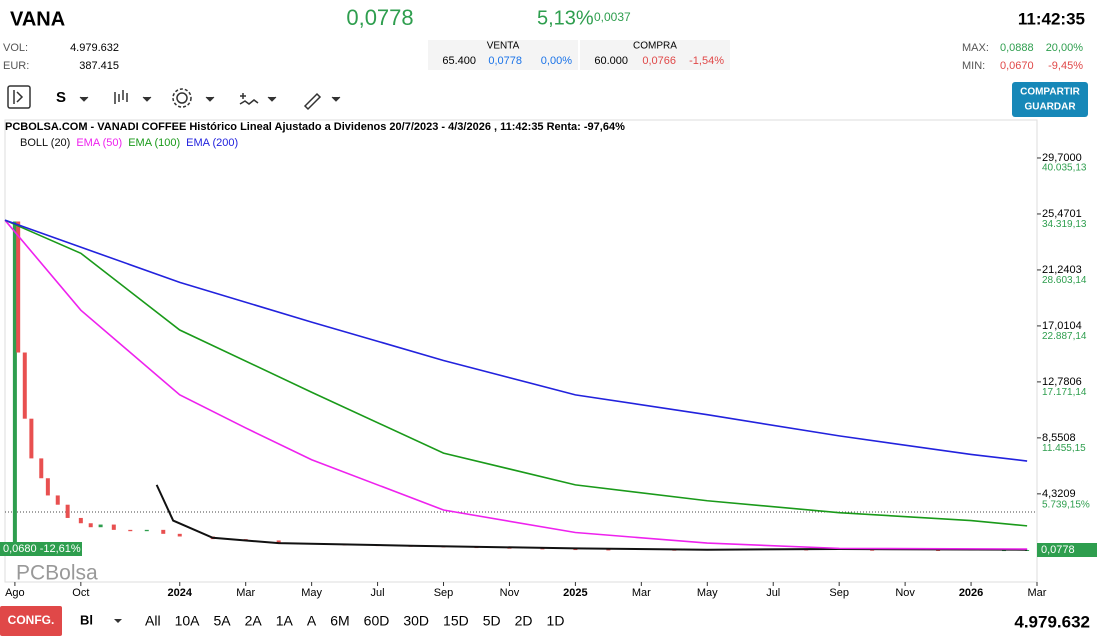 The width and height of the screenshot is (1103, 643). What do you see at coordinates (379, 17) in the screenshot?
I see `price: 0,0778` at bounding box center [379, 17].